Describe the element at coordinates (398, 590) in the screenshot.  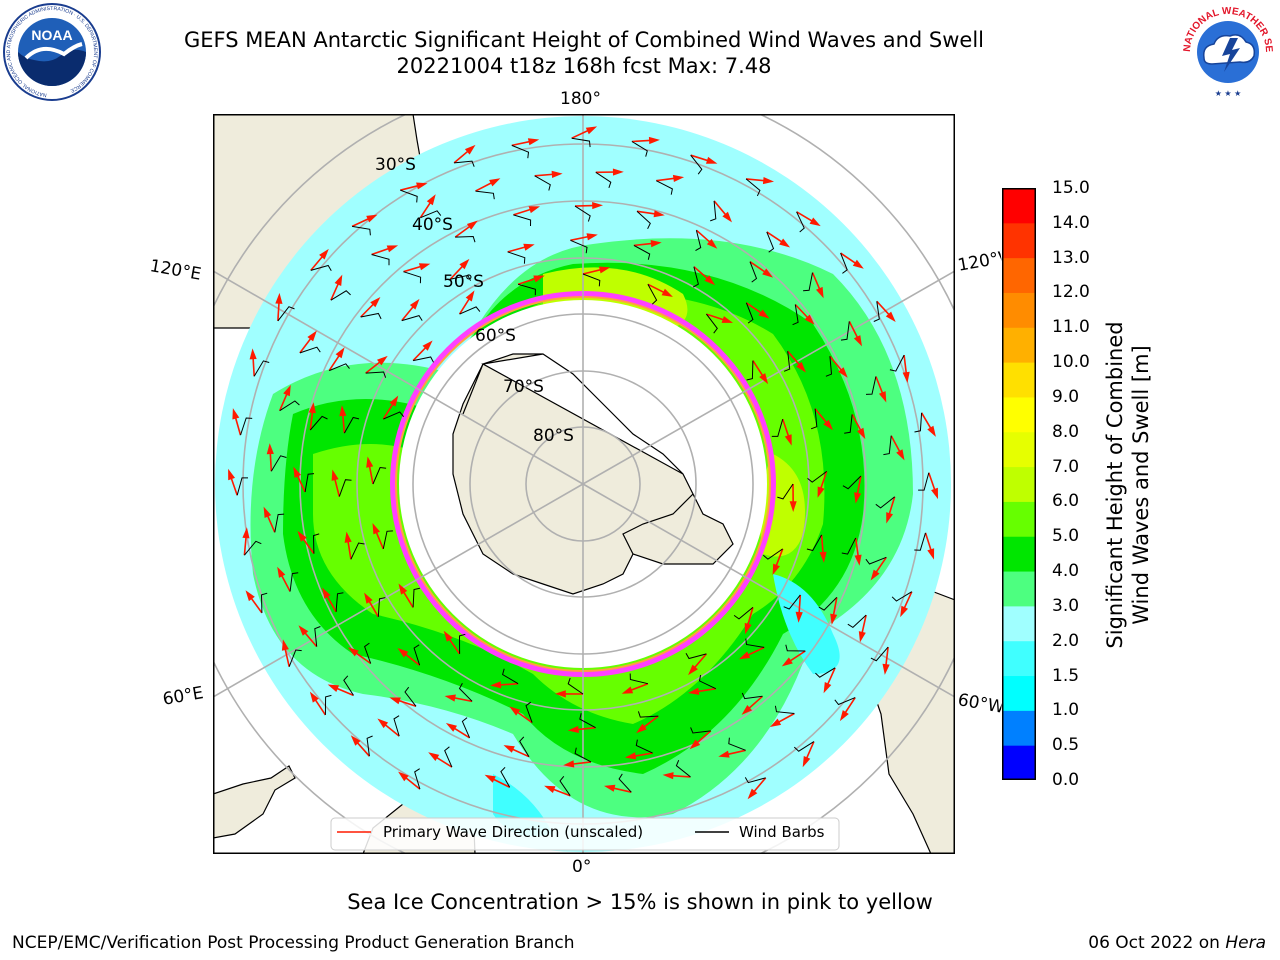
I see `meridian-60e` at that location.